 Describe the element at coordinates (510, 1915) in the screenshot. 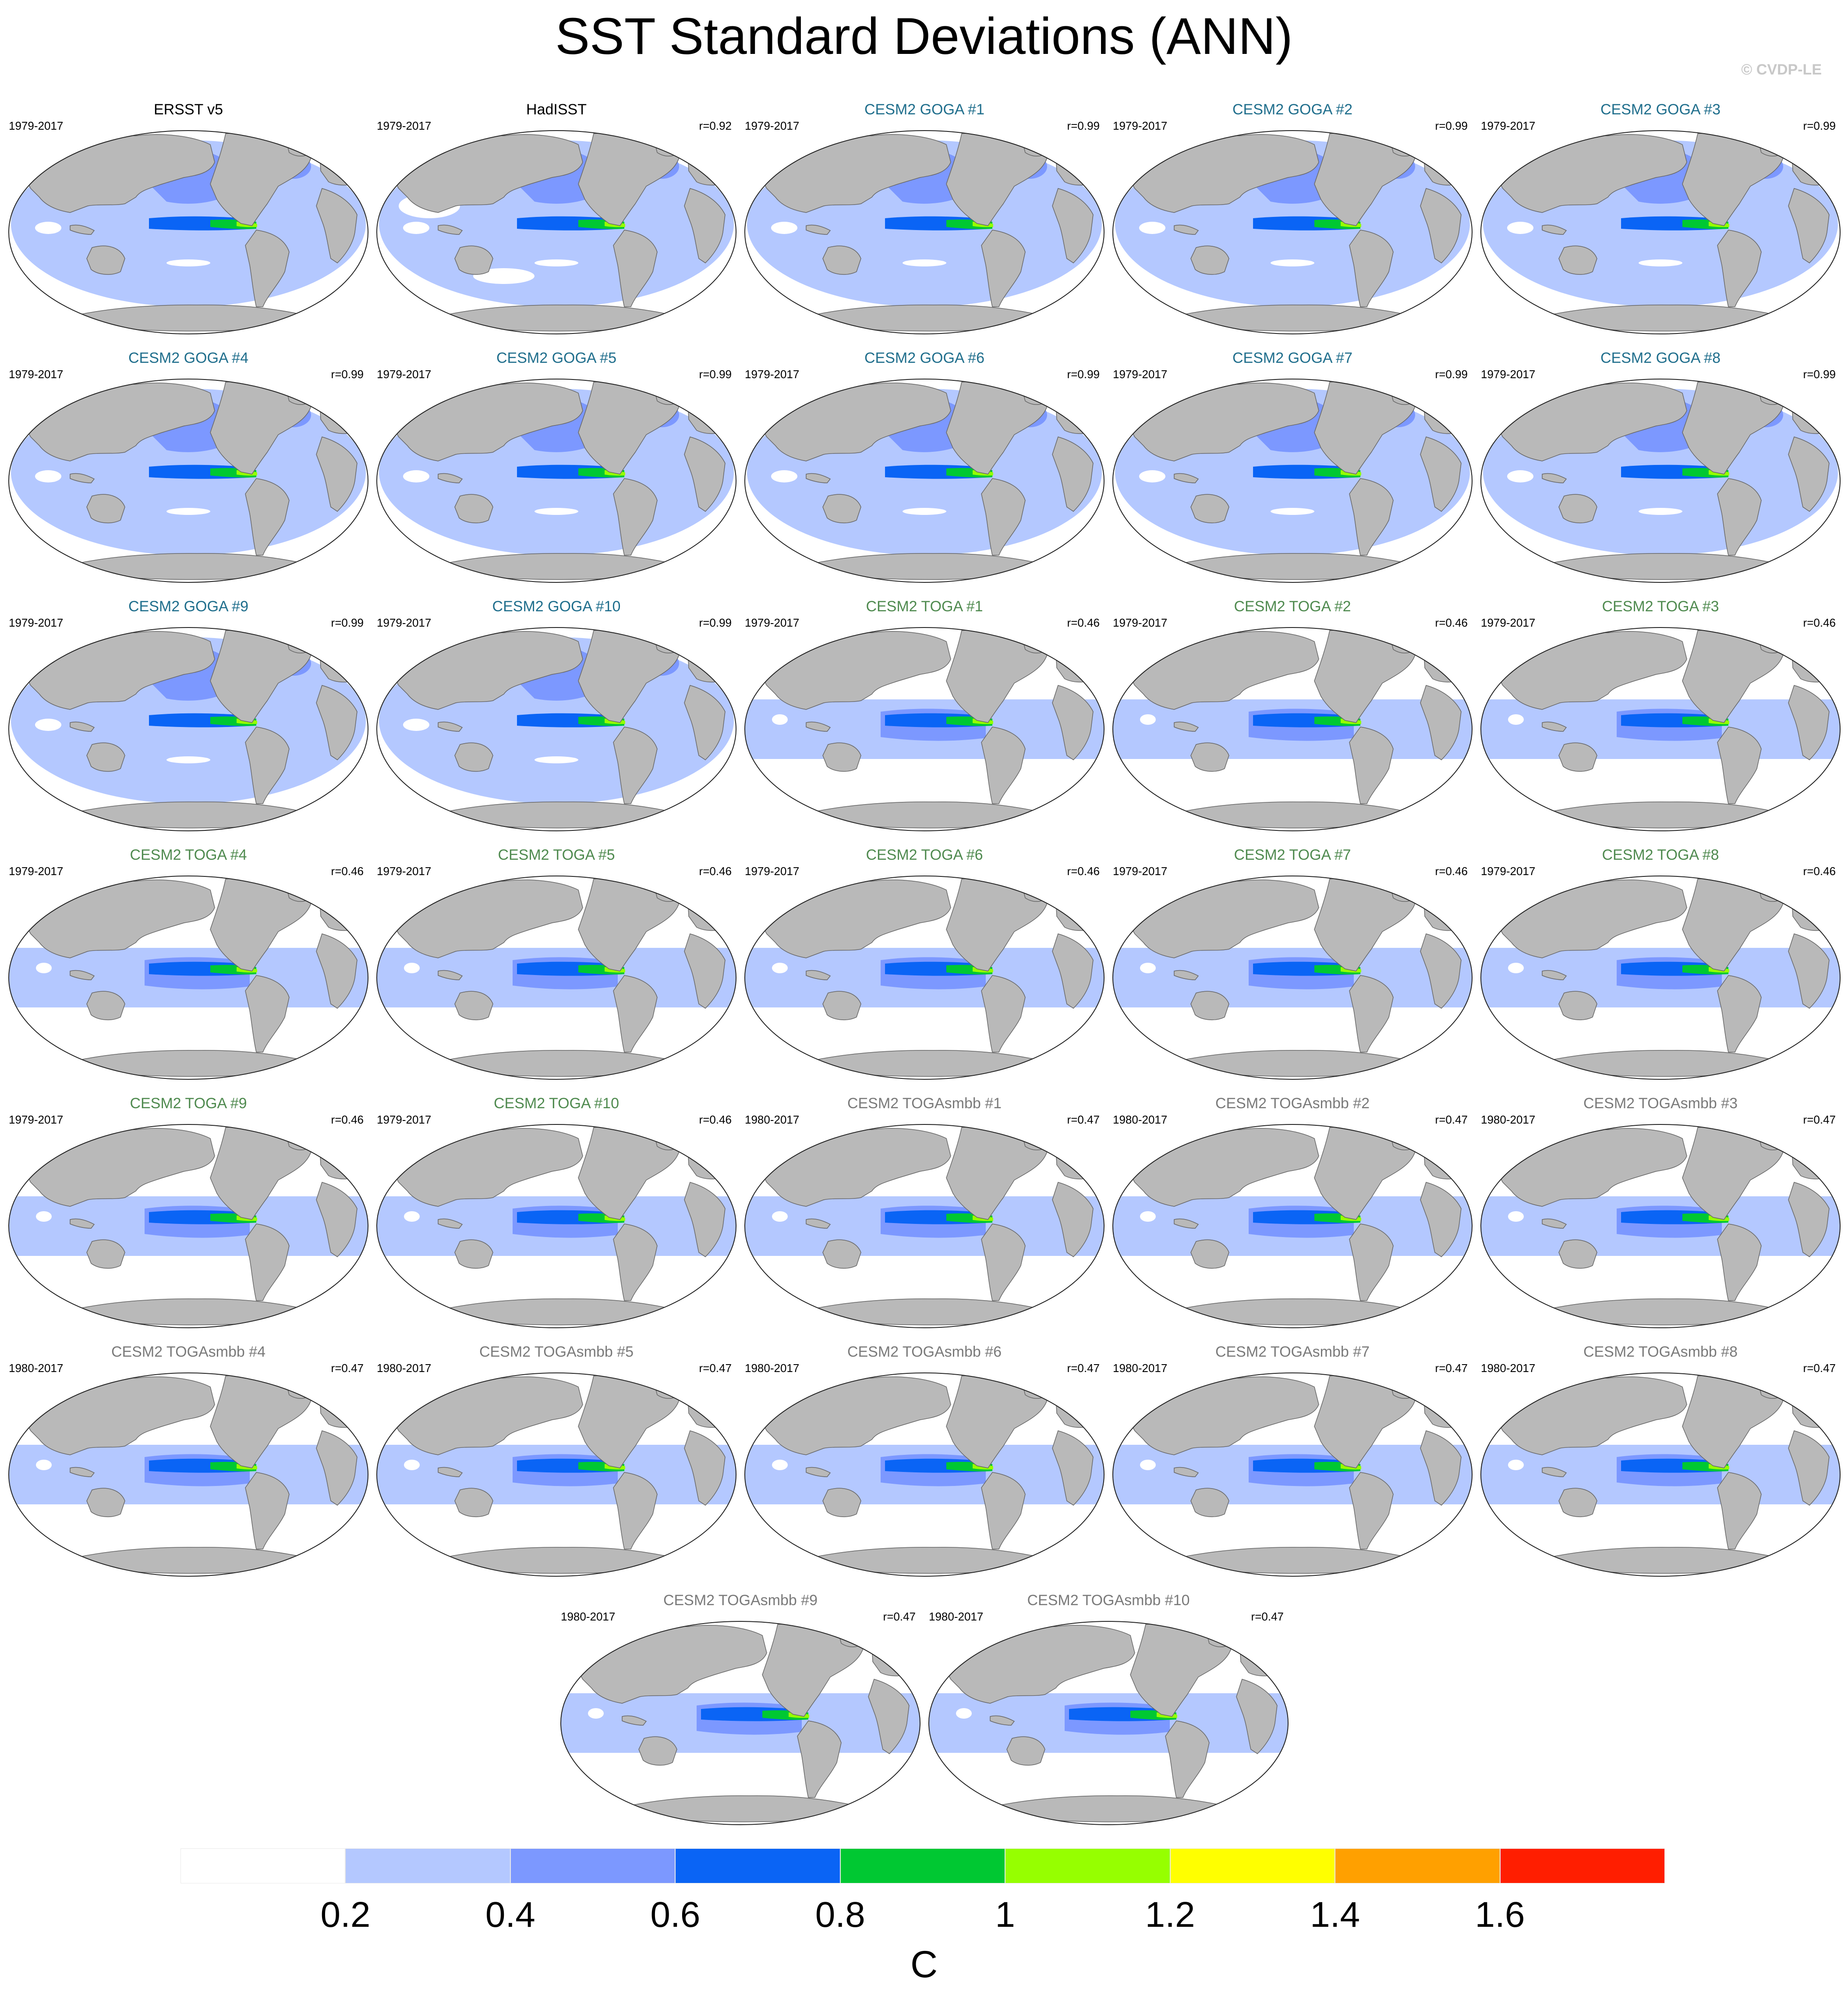

I see `colorbar-tick-label: 0.4` at that location.